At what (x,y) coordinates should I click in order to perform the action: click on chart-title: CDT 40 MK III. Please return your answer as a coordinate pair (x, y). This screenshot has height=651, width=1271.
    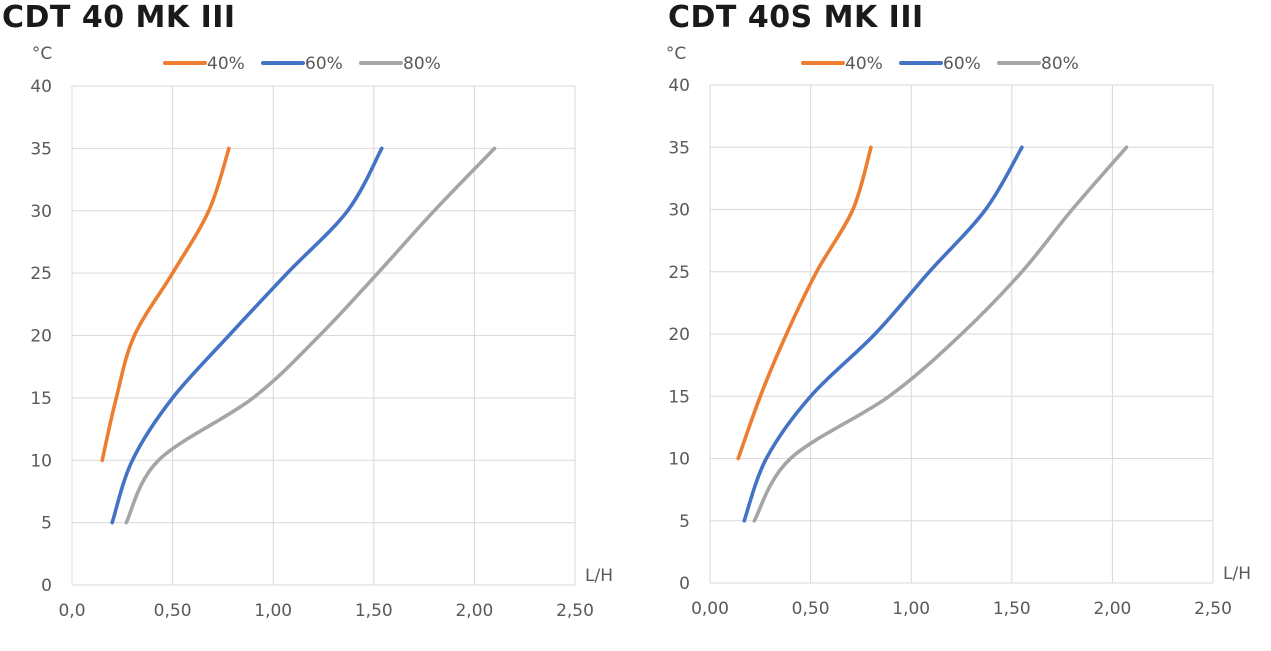
    Looking at the image, I should click on (119, 17).